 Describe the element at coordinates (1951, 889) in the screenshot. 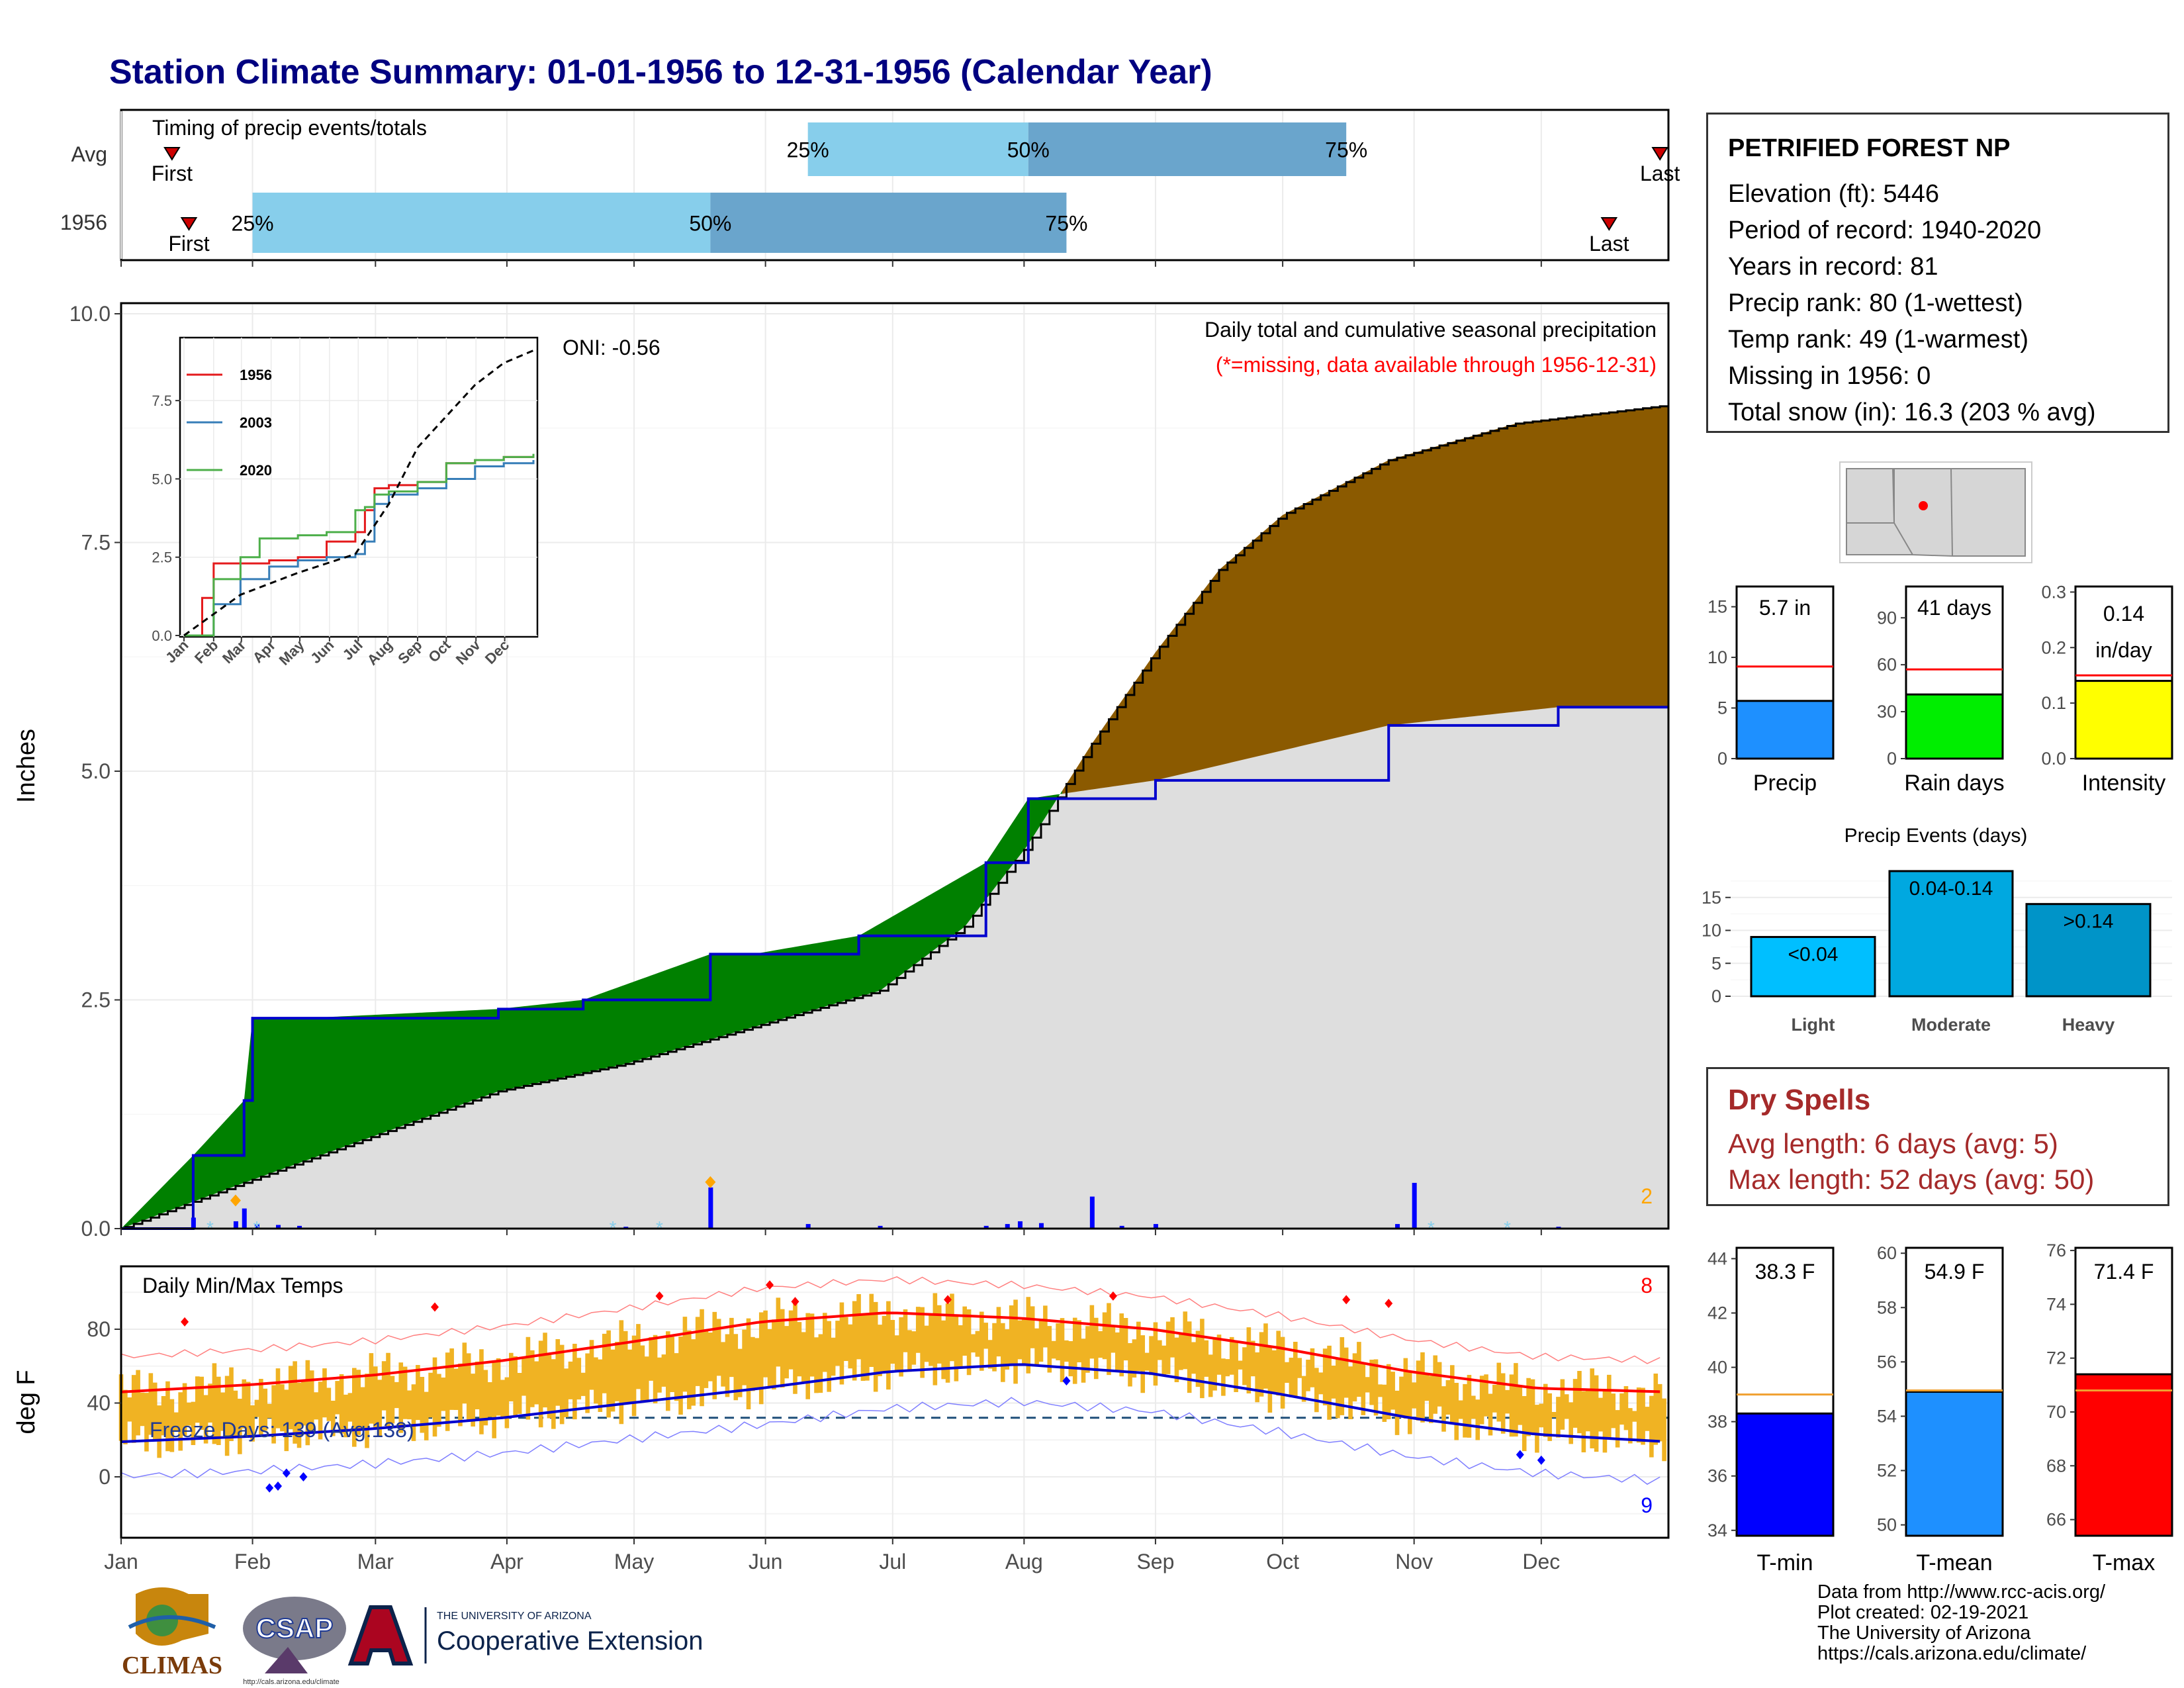

I see `events-bar-label: 0.04-0.14` at that location.